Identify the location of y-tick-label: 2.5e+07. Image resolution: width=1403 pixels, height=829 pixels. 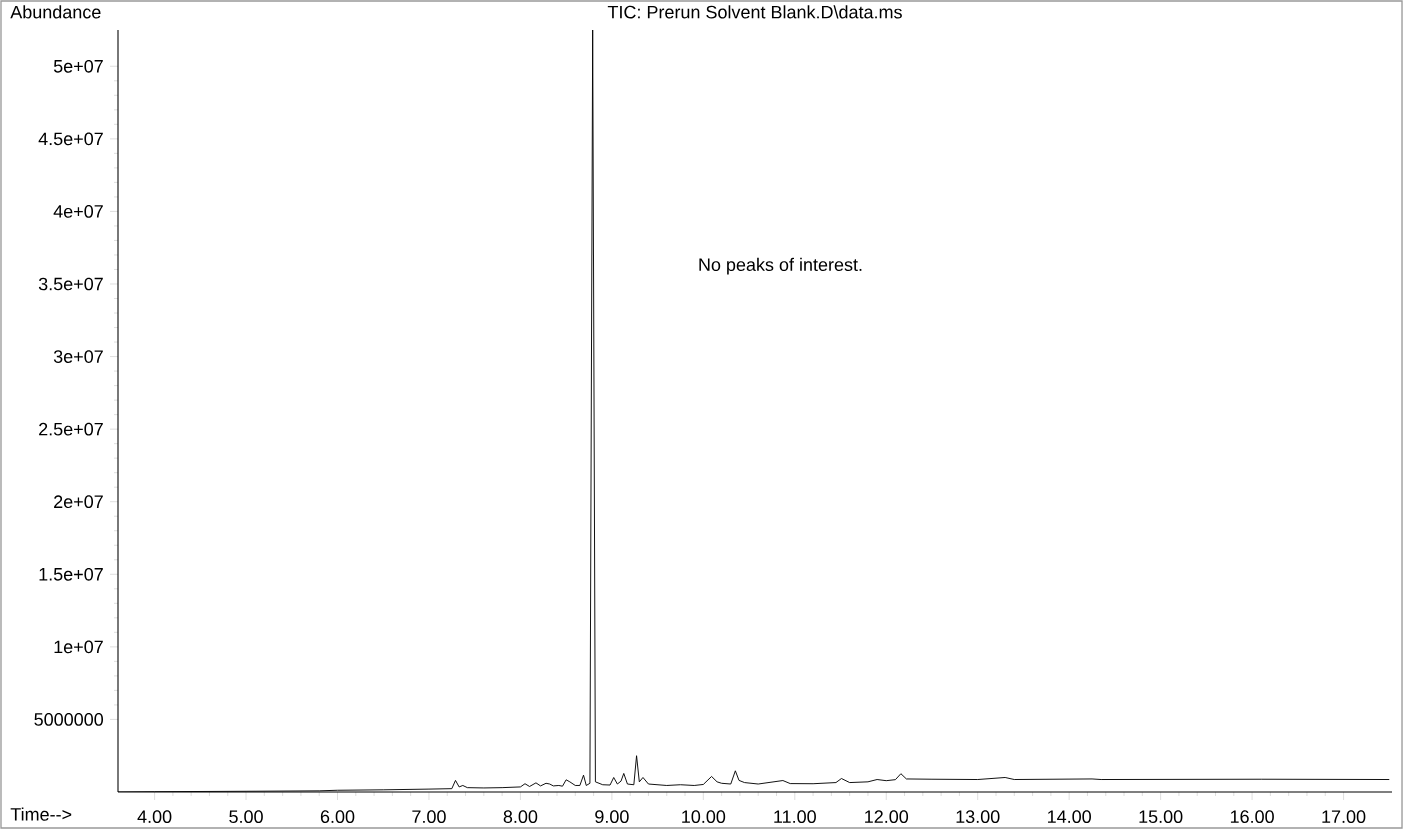
(71, 429).